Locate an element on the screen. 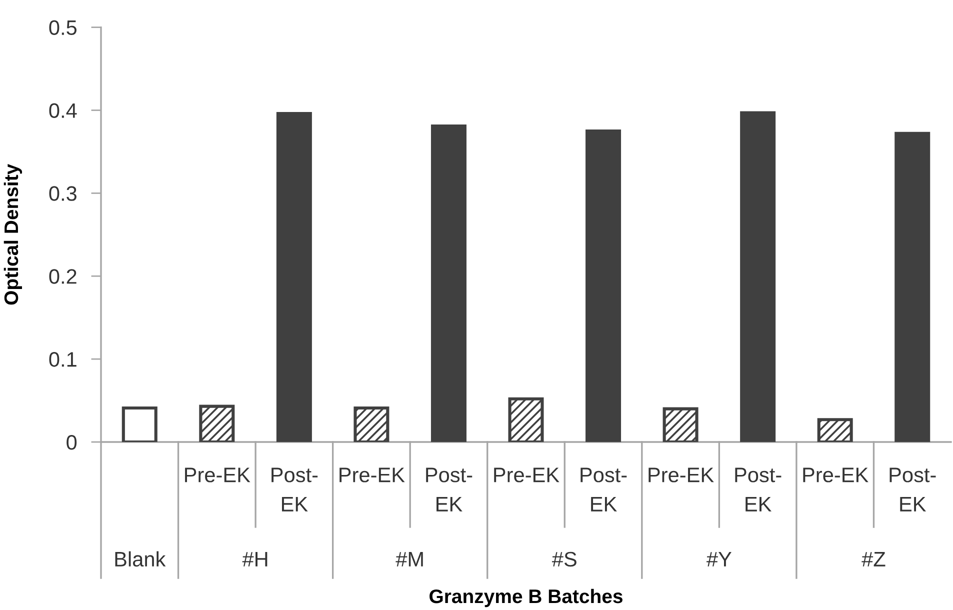 The height and width of the screenshot is (610, 953). y-tick-label: 0.3 is located at coordinates (62, 193).